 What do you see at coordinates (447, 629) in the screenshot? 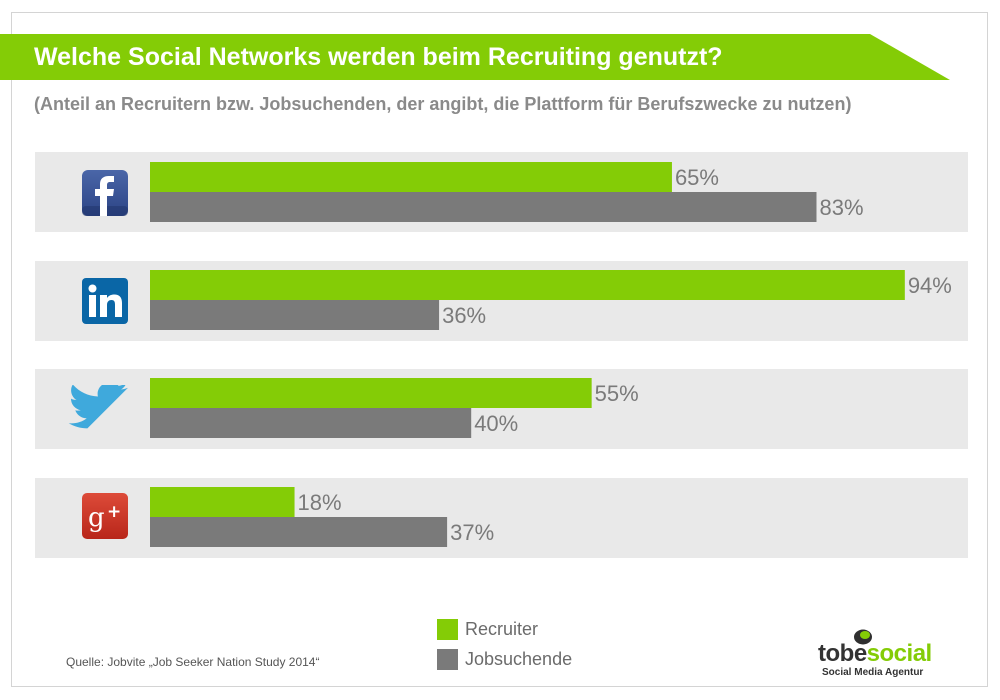
I see `legend-swatch-recruiter` at bounding box center [447, 629].